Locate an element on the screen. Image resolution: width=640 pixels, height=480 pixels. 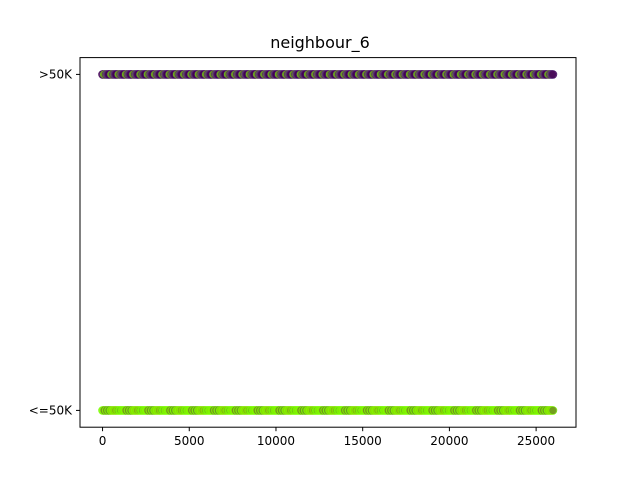
y-axis-ticks: <=50K >50K is located at coordinates (54, 242).